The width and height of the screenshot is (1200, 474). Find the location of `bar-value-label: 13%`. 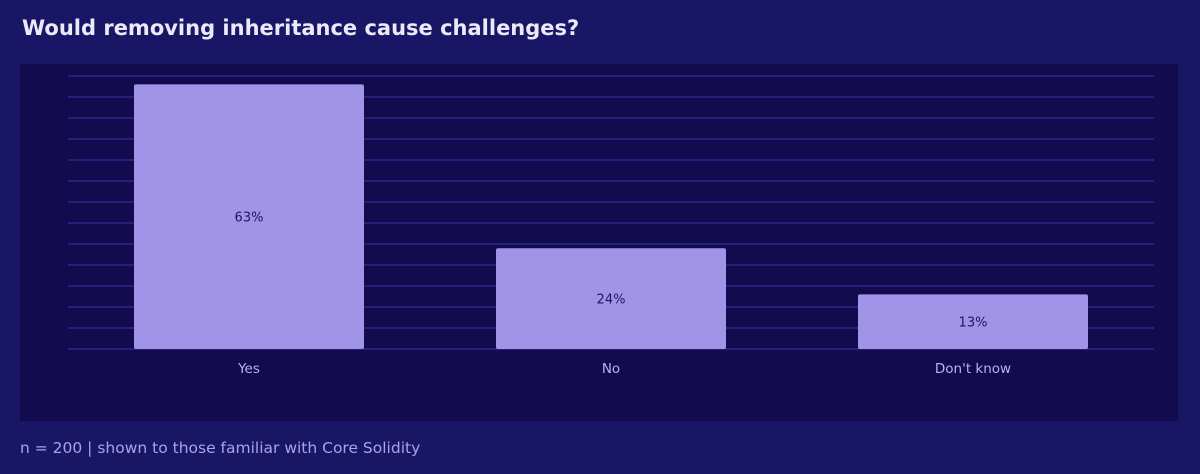

bar-value-label: 13% is located at coordinates (973, 323).